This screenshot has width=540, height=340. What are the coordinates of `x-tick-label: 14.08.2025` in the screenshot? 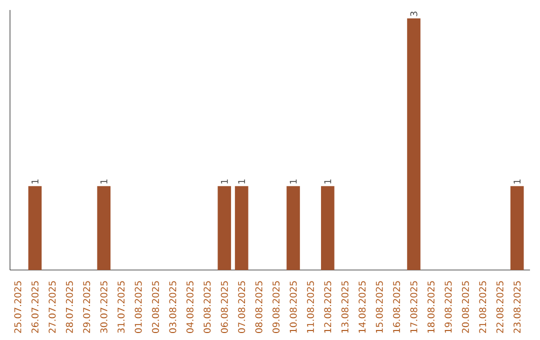 It's located at (362, 307).